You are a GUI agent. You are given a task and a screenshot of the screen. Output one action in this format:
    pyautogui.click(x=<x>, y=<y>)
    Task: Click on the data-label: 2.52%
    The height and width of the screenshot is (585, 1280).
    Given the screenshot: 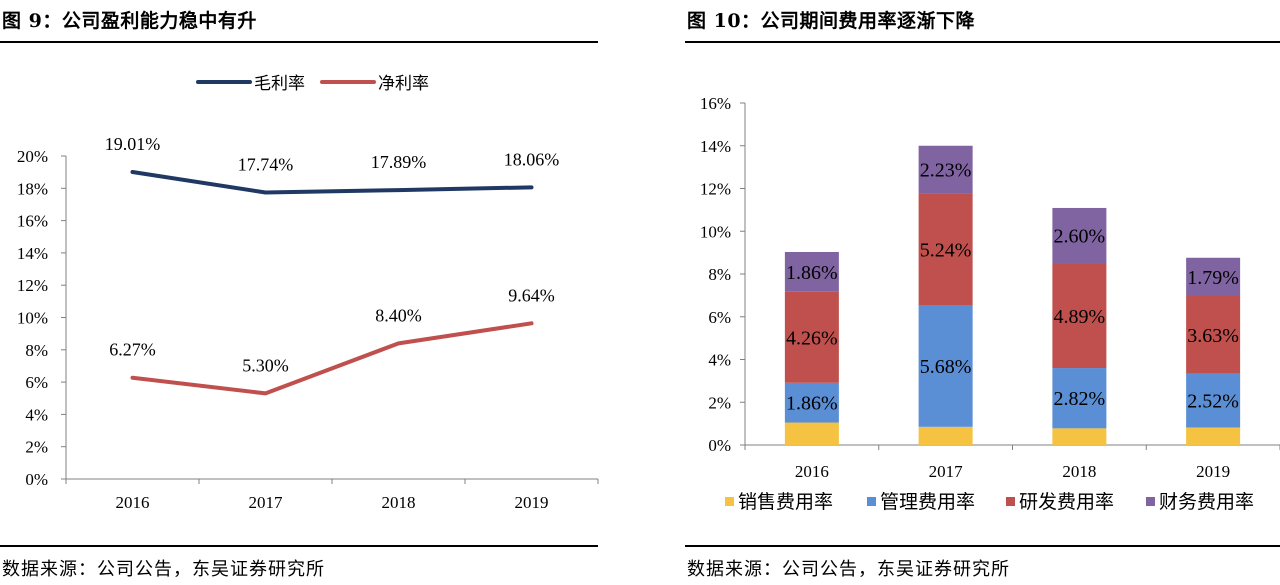 What is the action you would take?
    pyautogui.click(x=1213, y=402)
    